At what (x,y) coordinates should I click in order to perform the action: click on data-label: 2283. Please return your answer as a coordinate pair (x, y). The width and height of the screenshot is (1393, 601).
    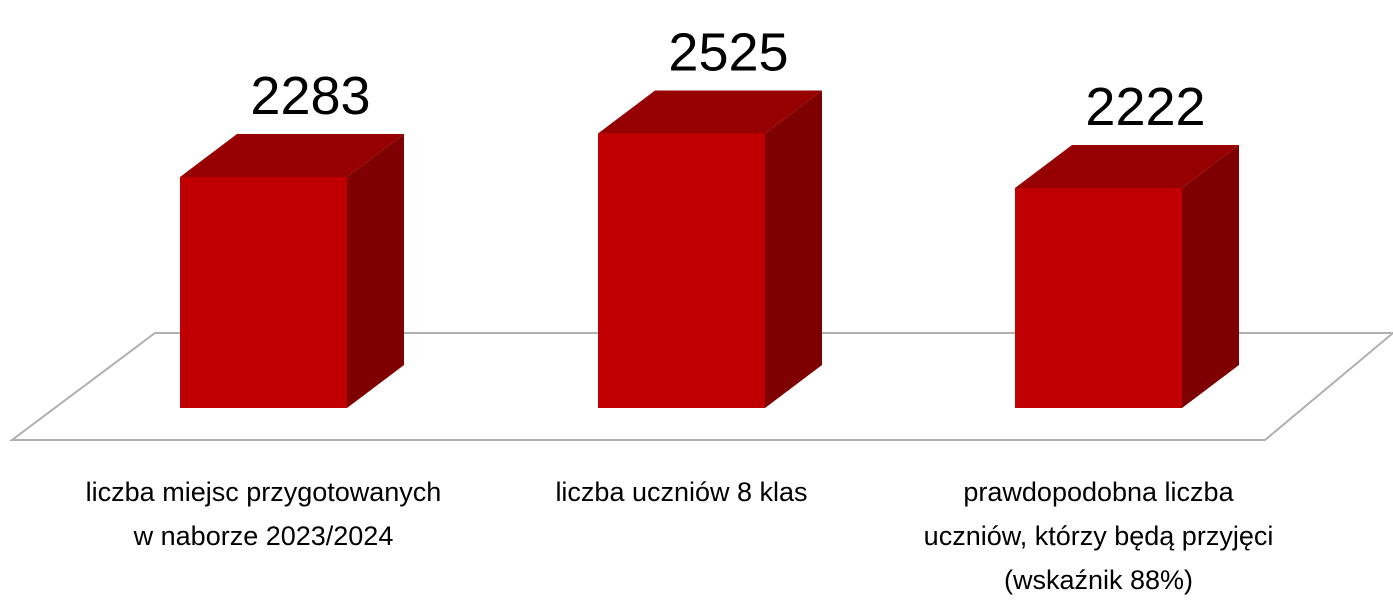
    Looking at the image, I should click on (310, 96).